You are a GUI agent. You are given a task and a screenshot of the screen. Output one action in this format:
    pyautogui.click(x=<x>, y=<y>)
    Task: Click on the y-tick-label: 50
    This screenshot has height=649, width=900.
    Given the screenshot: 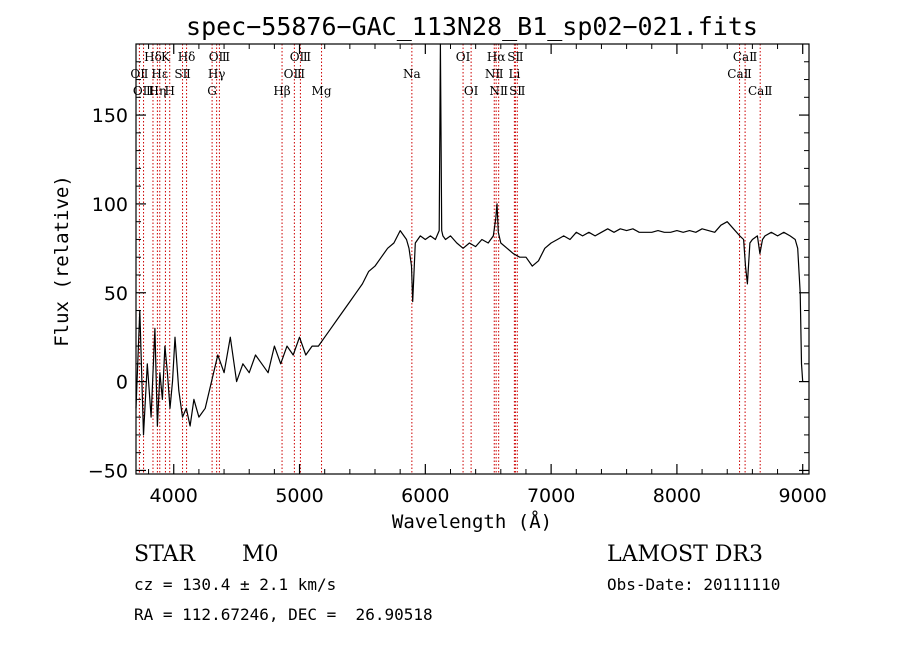 What is the action you would take?
    pyautogui.click(x=116, y=294)
    